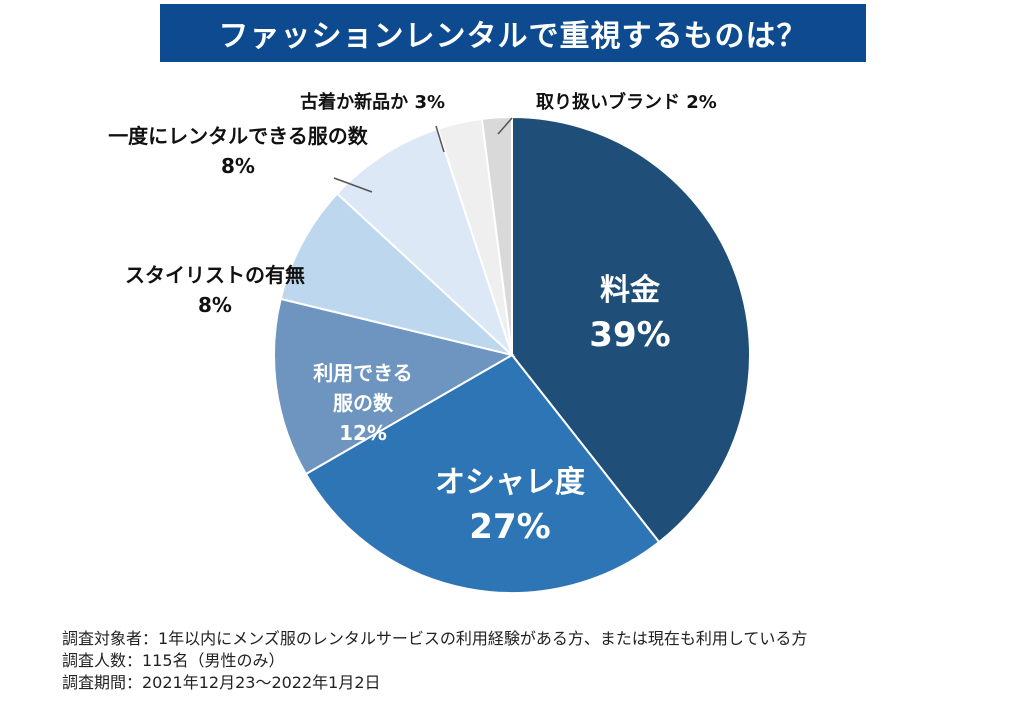 This screenshot has width=1024, height=709. I want to click on slice-value-stylist: 8%, so click(215, 305).